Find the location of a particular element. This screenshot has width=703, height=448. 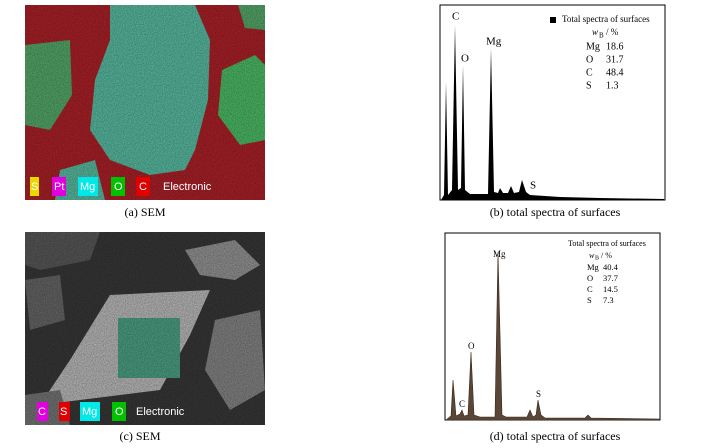

element-value: 1.3 is located at coordinates (612, 85).